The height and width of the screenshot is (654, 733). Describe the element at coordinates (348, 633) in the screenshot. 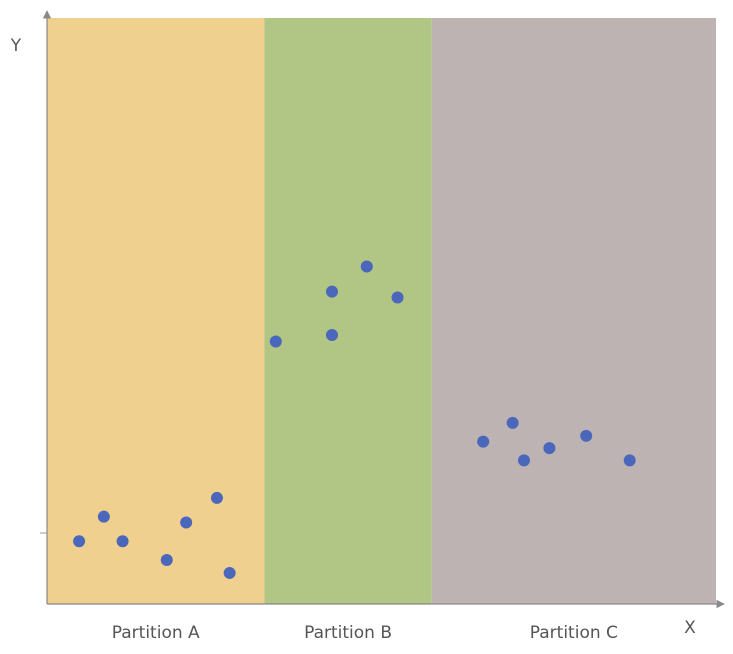

I see `partition-label: Partition B` at that location.